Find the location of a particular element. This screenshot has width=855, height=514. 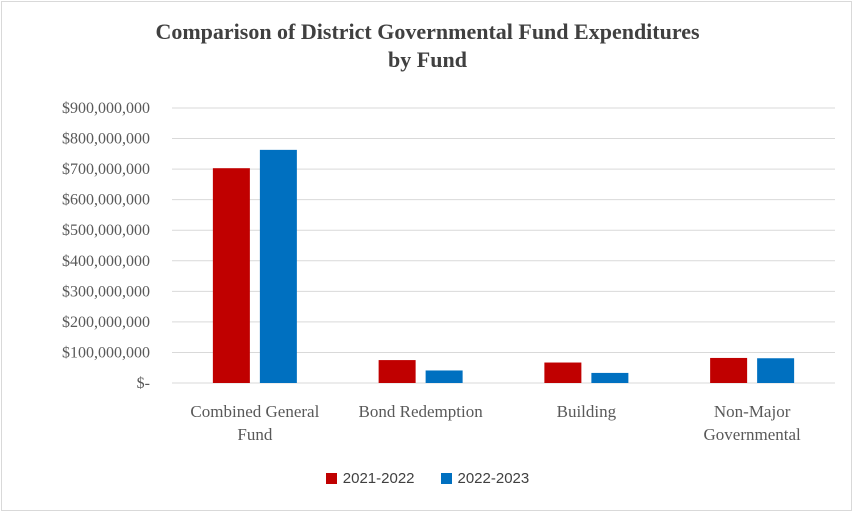

y-tick-label: $200,000,000 is located at coordinates (106, 322).